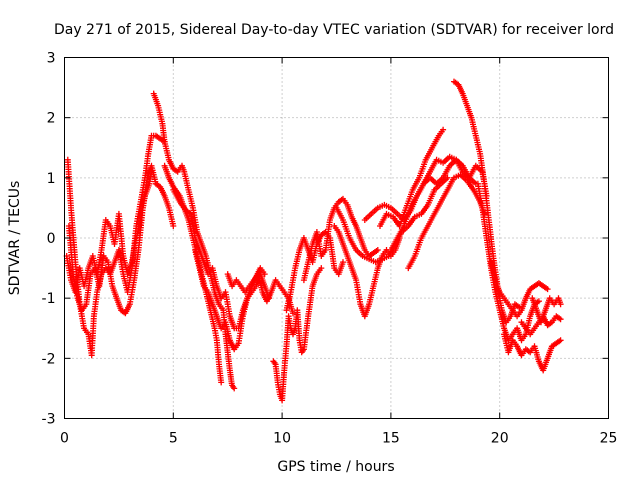 The image size is (640, 480). Describe the element at coordinates (15, 238) in the screenshot. I see `y-axis-label: SDTVAR / TECUs` at that location.